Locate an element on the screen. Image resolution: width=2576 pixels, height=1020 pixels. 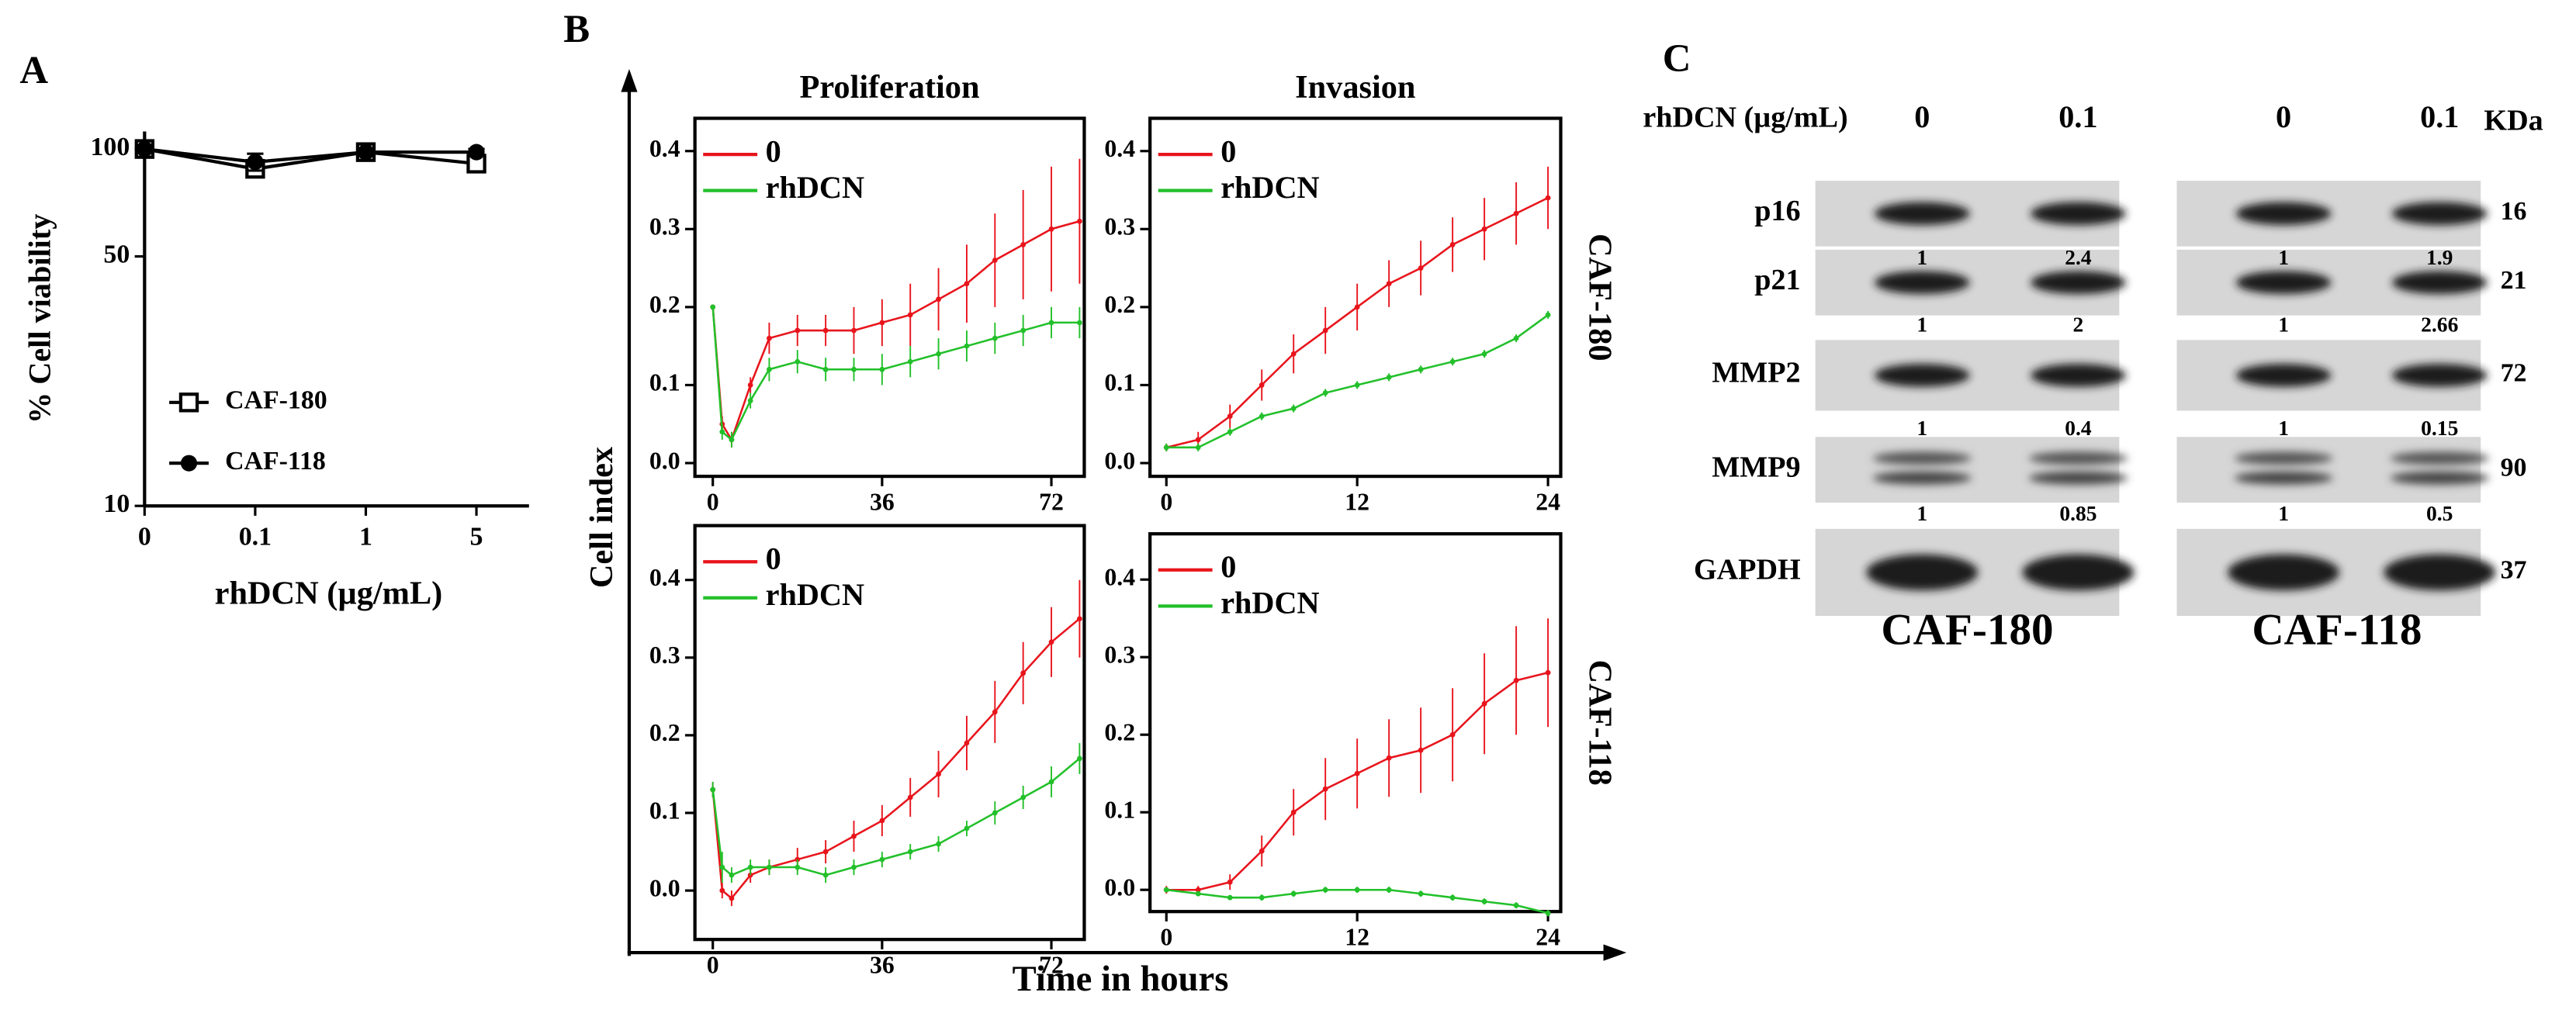
band-ratio: 2 is located at coordinates (2078, 325).